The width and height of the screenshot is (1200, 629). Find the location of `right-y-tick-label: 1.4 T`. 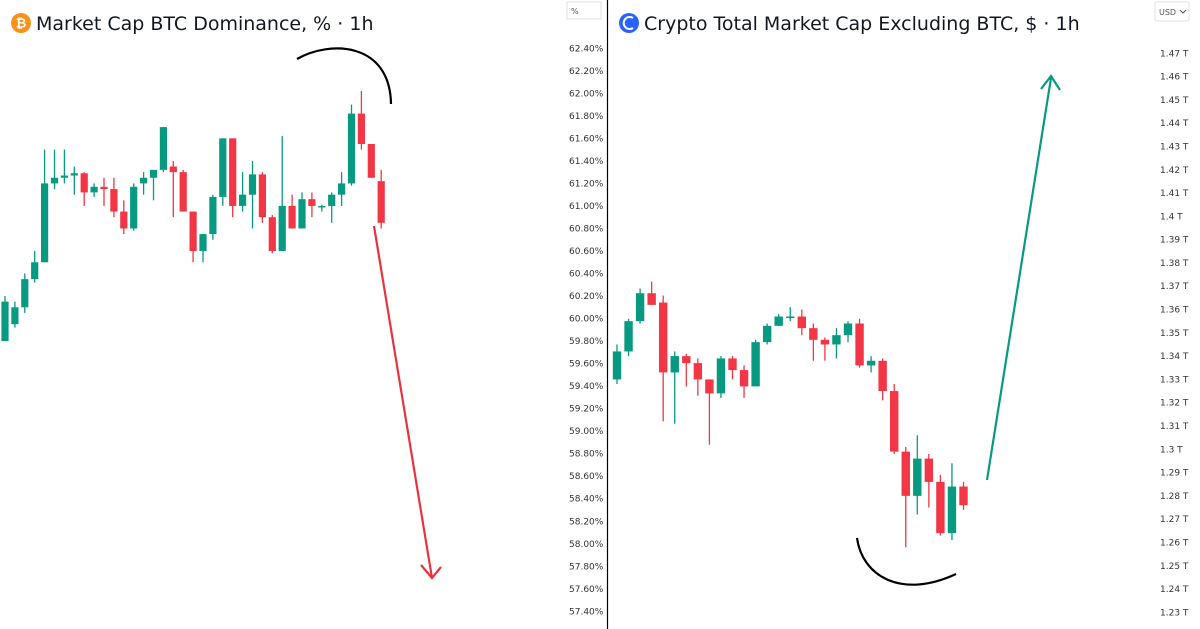

right-y-tick-label: 1.4 T is located at coordinates (1171, 217).